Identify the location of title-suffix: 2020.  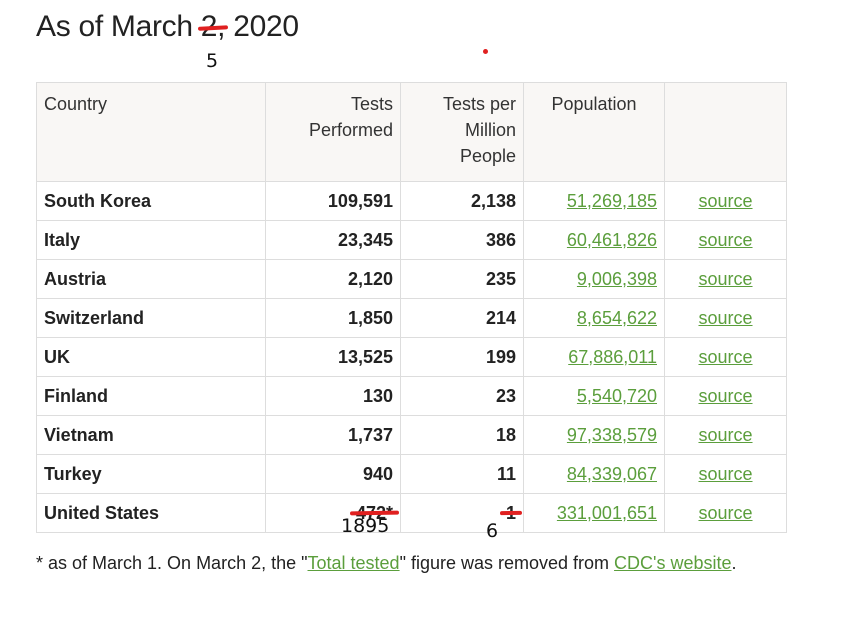
(262, 26).